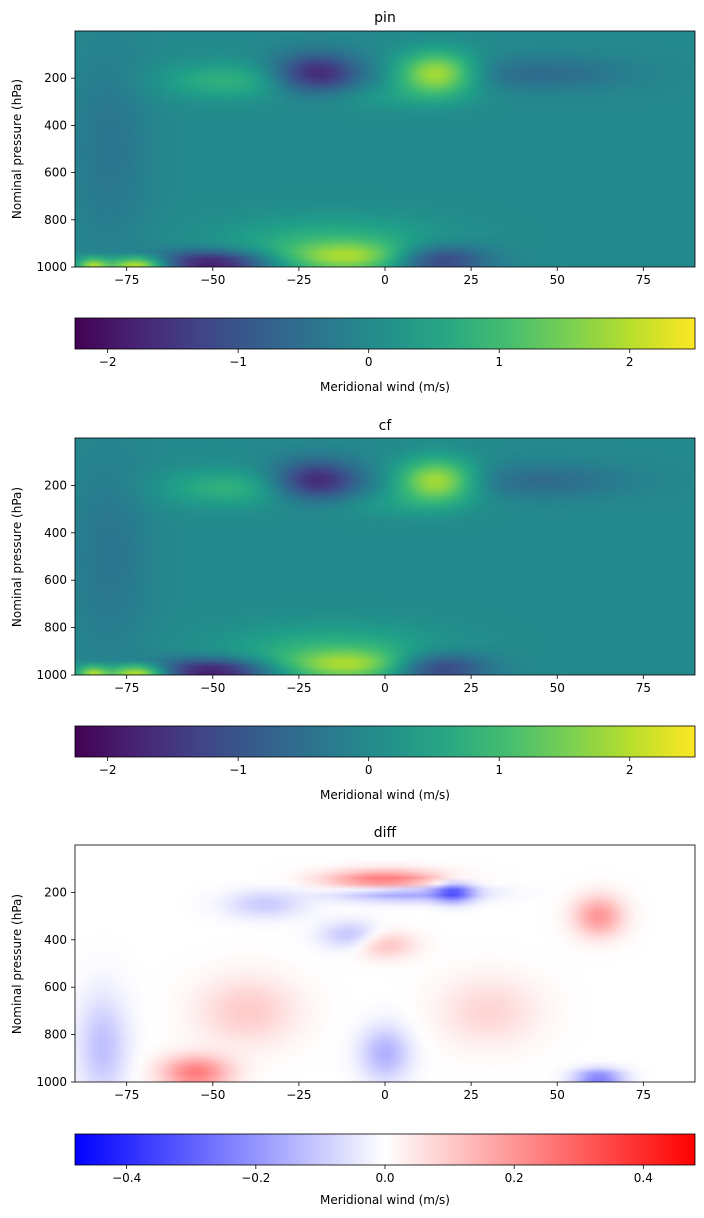  What do you see at coordinates (386, 426) in the screenshot?
I see `chart-title: cf` at bounding box center [386, 426].